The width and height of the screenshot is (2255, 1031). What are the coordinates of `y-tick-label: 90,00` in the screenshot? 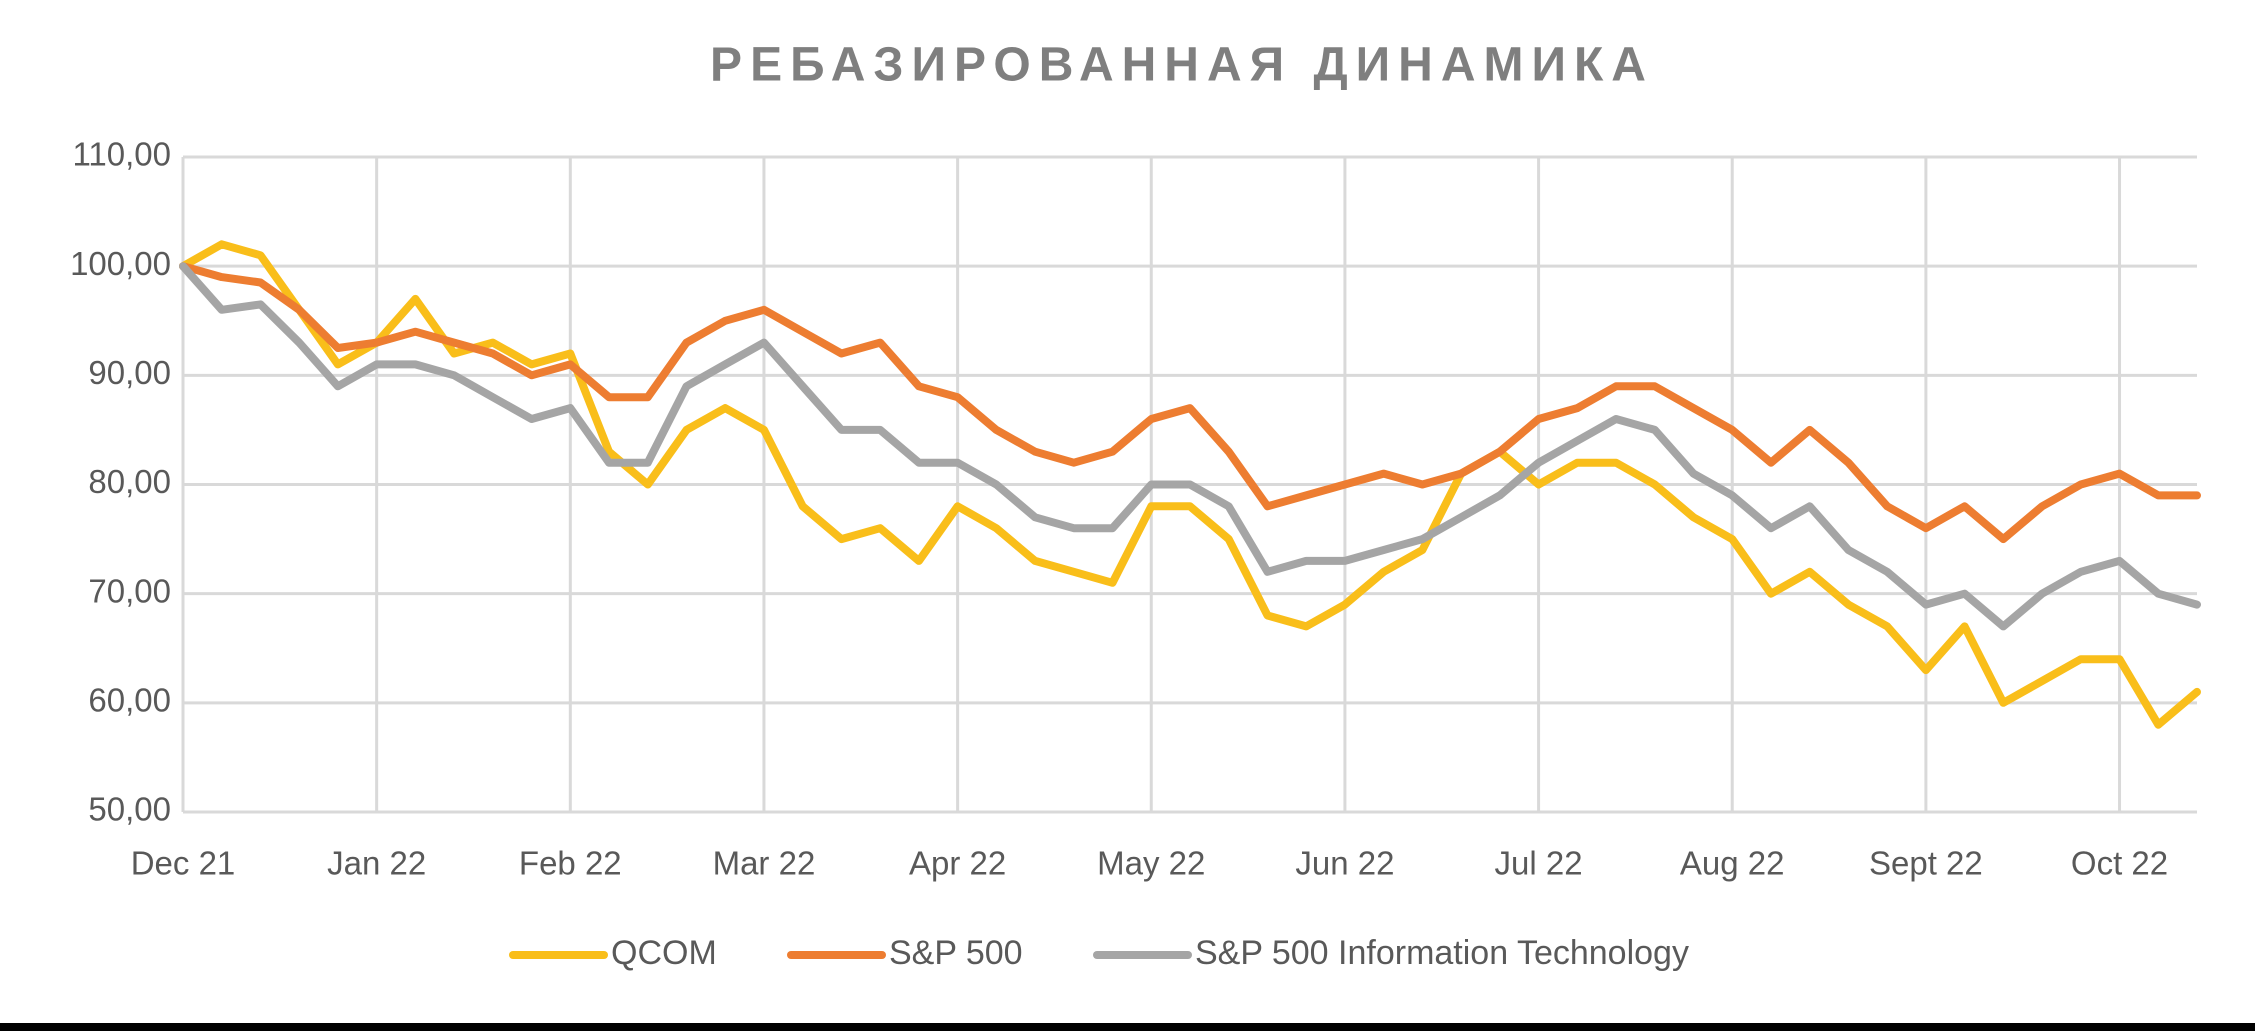 It's located at (129, 372).